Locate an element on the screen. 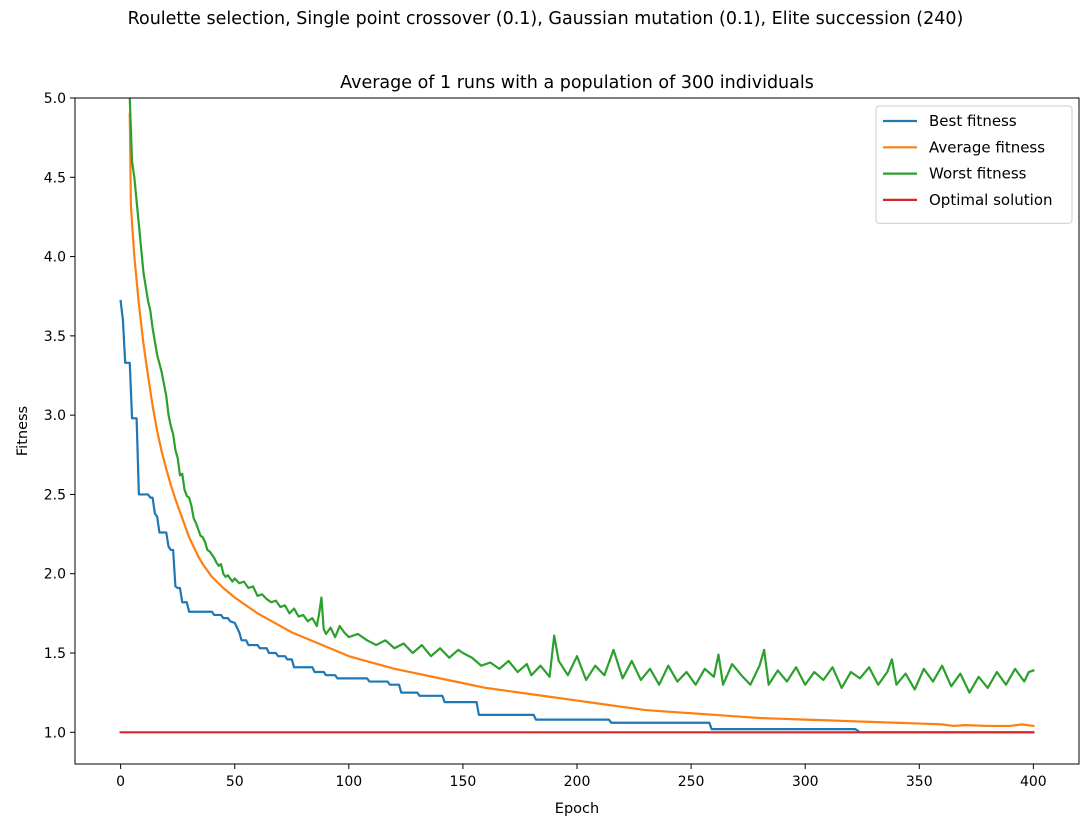 The height and width of the screenshot is (830, 1091). legend-box is located at coordinates (974, 164).